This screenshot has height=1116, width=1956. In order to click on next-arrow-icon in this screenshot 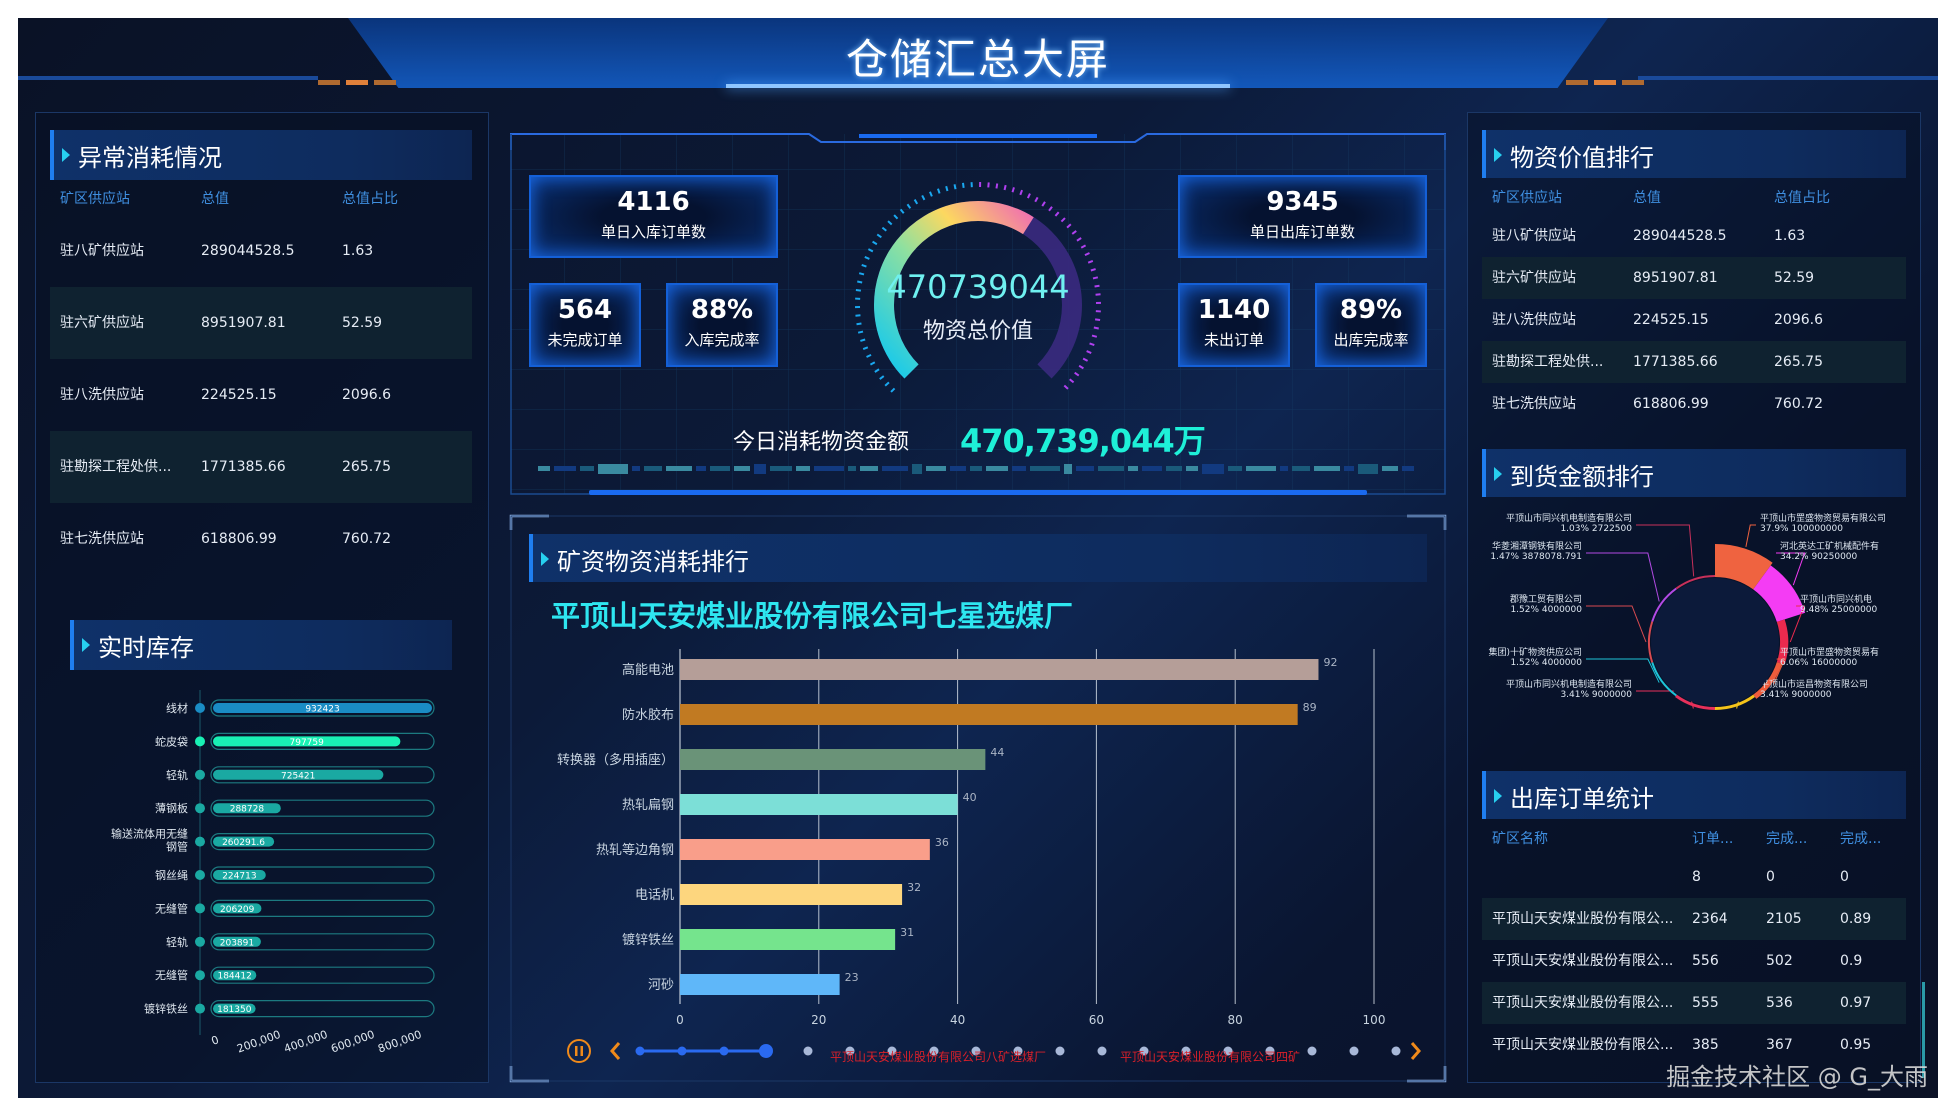, I will do `click(1415, 1051)`.